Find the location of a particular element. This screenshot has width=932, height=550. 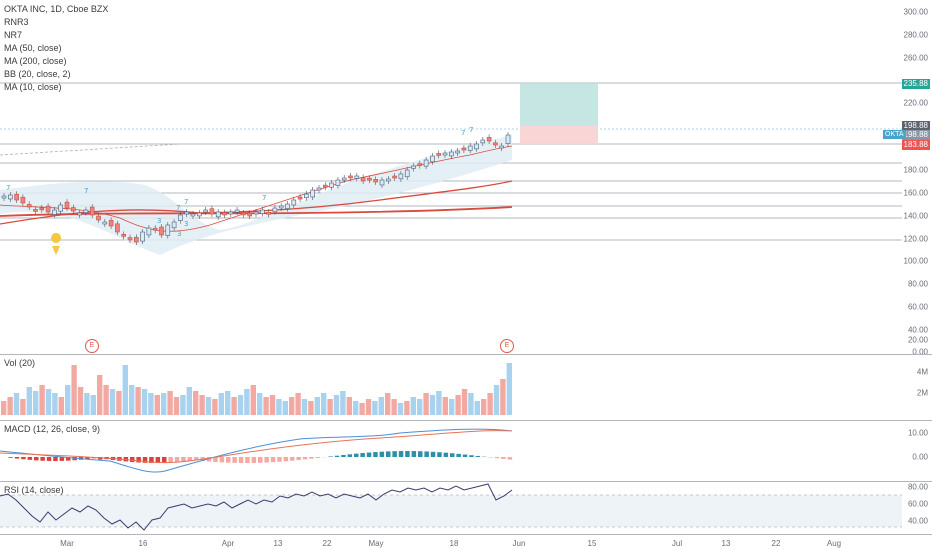

indicator-ma200: MA (200, close) is located at coordinates (35, 61).